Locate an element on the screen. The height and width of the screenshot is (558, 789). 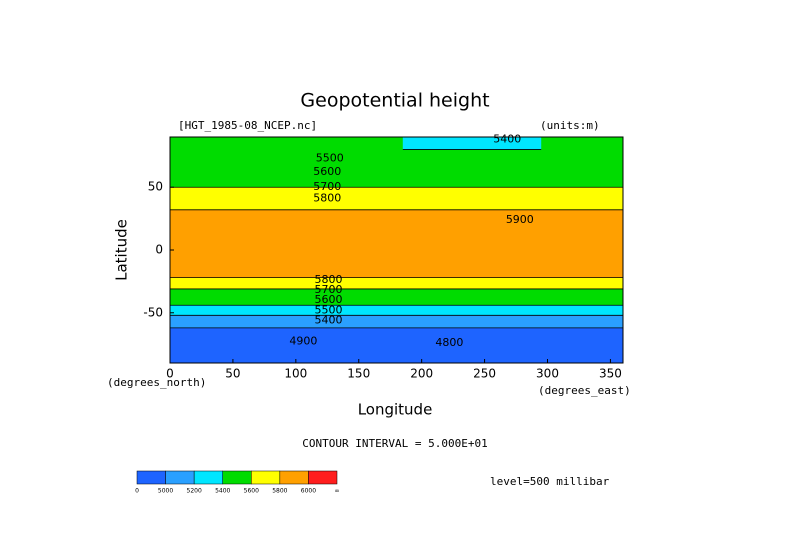
colorbar-label: 5200 is located at coordinates (194, 491).